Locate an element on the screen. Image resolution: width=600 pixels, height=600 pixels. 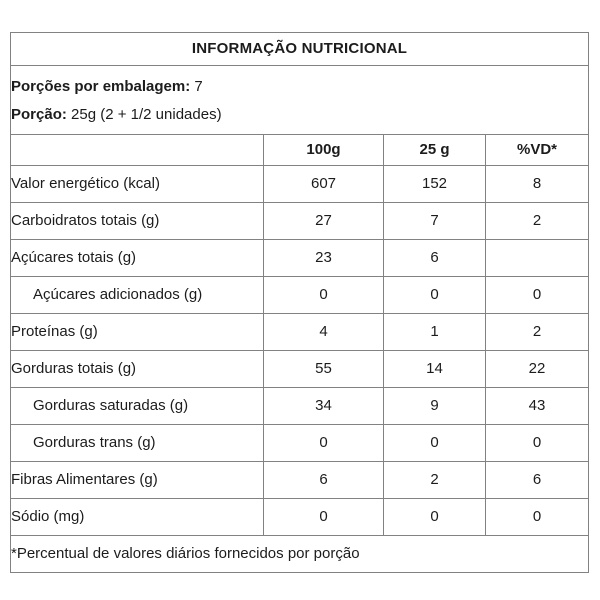
nutrient-value: 7 is located at coordinates (434, 221).